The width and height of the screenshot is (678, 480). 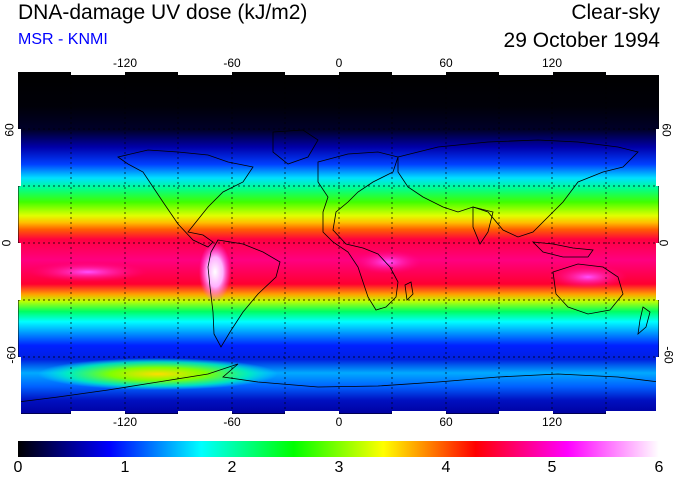 I want to click on europe-africa-coast, so click(x=358, y=231).